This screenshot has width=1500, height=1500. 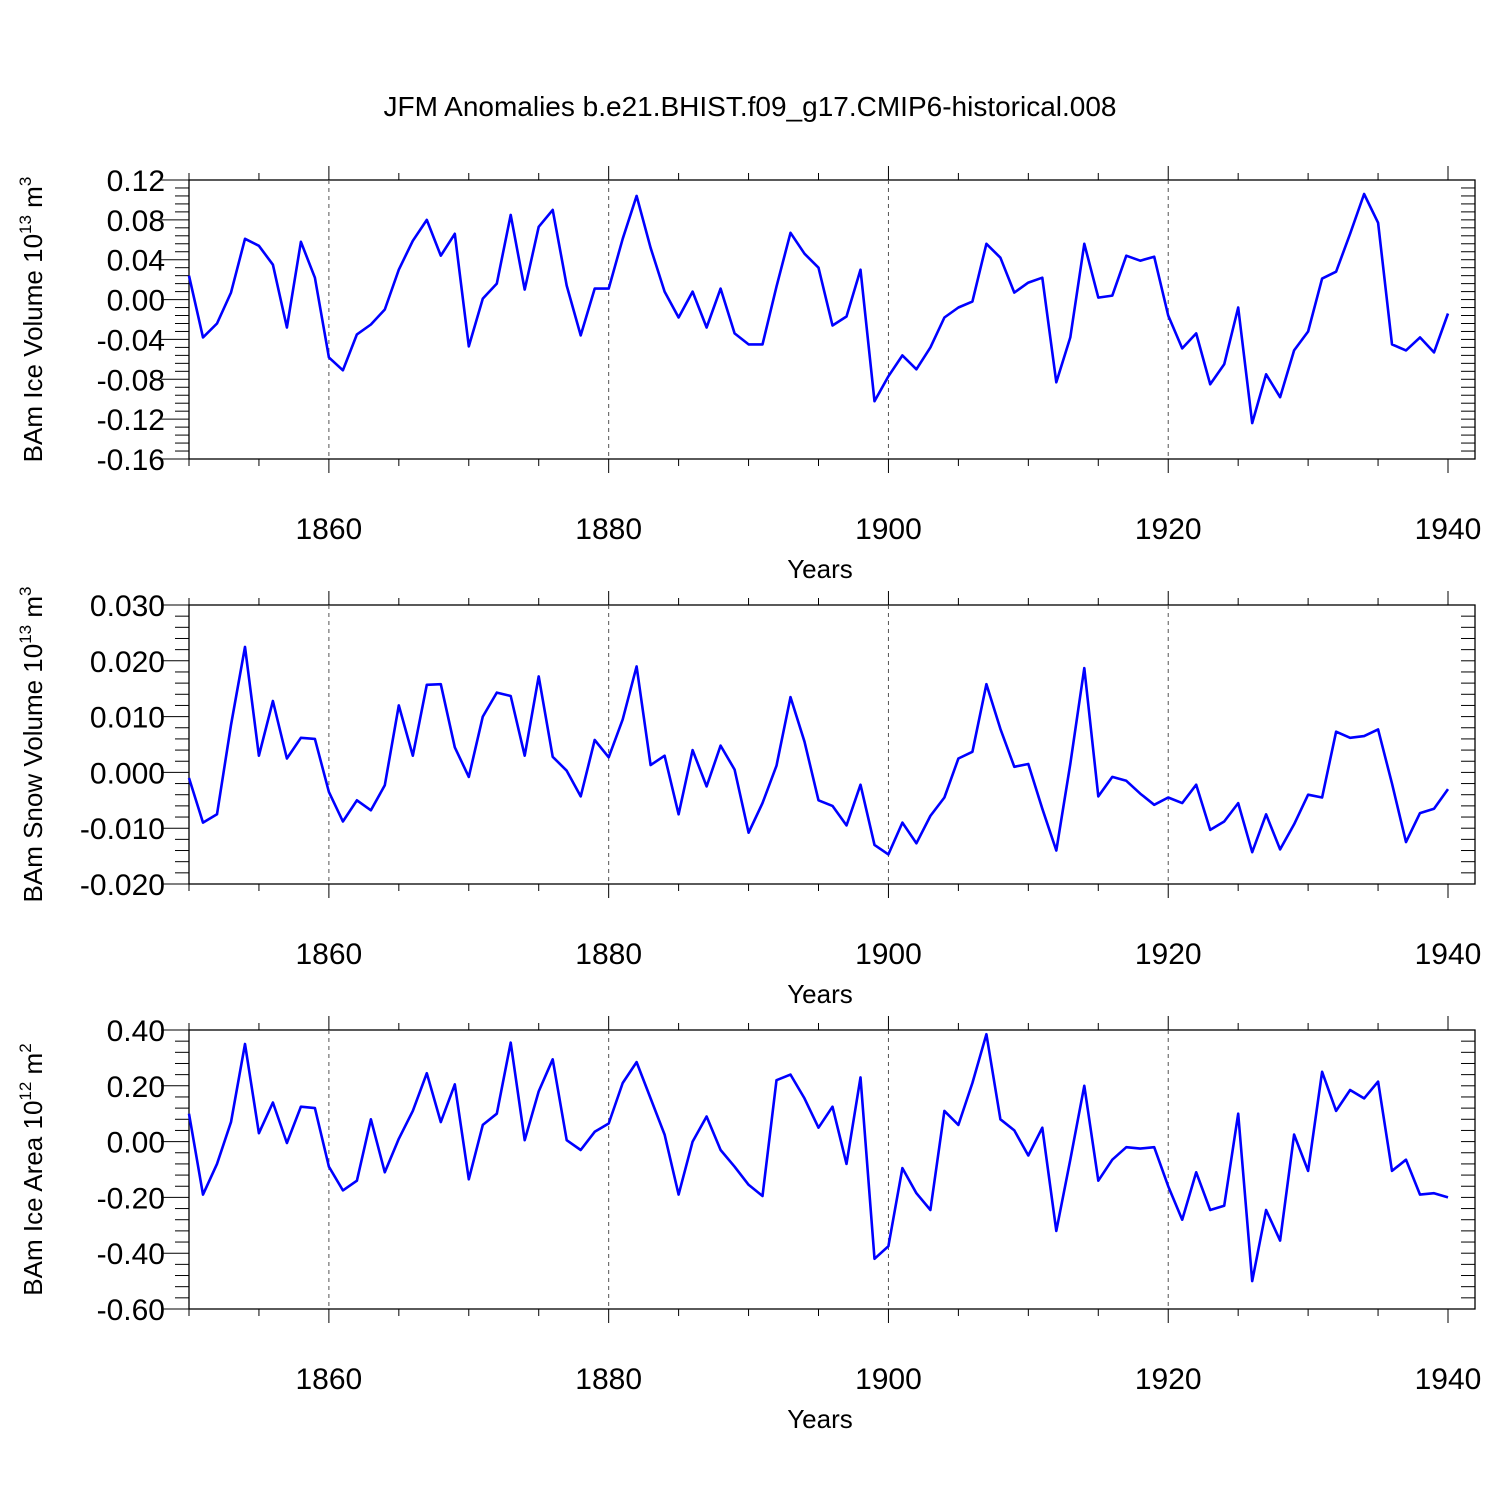 What do you see at coordinates (136, 1087) in the screenshot?
I see `y-tick-label: 0.20` at bounding box center [136, 1087].